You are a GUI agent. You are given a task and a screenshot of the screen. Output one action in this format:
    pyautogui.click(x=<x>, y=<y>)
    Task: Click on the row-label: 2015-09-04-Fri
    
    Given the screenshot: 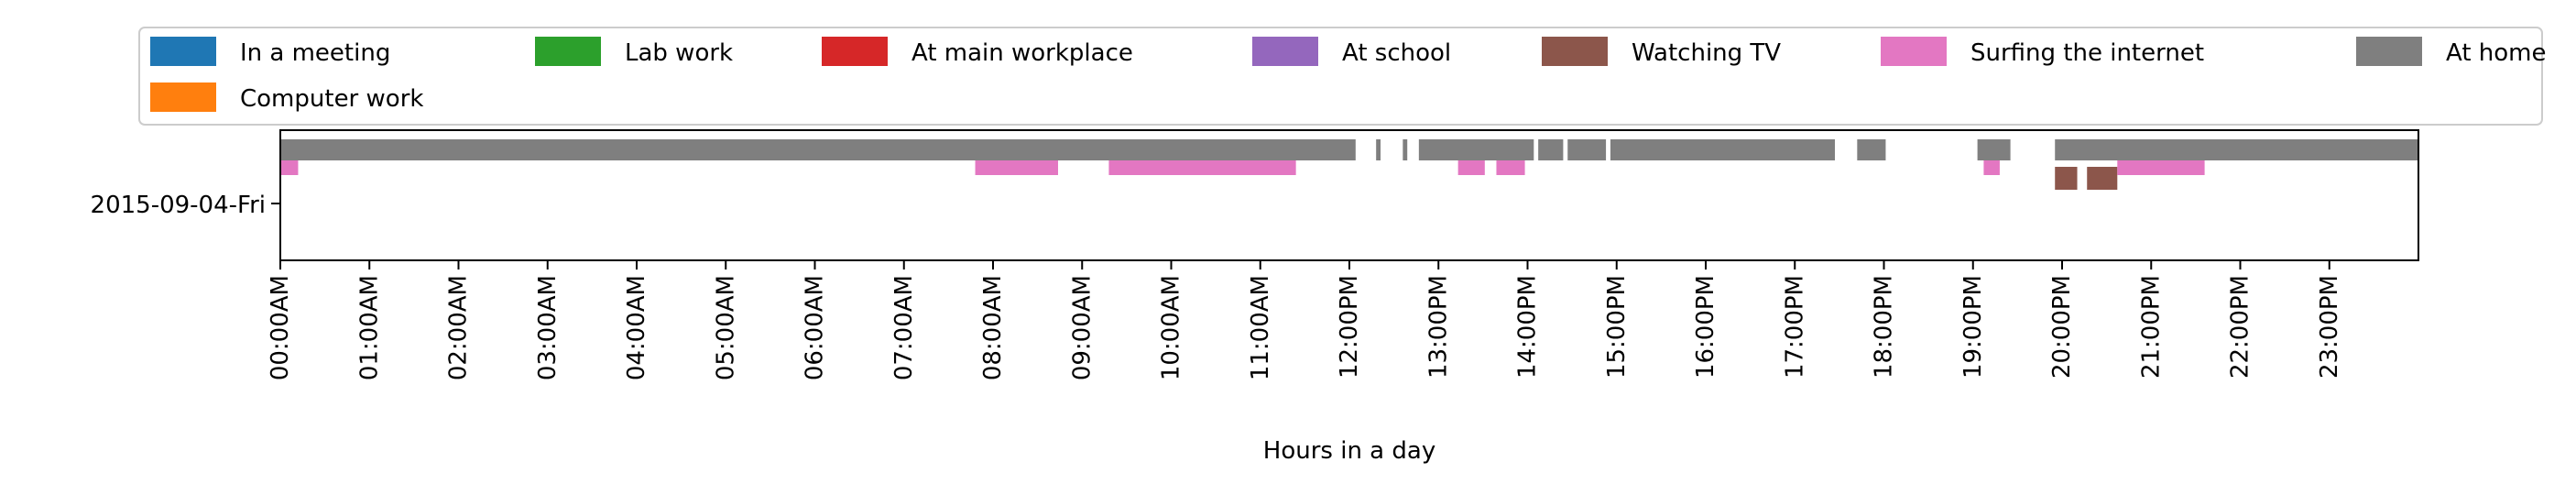 What is the action you would take?
    pyautogui.click(x=179, y=205)
    